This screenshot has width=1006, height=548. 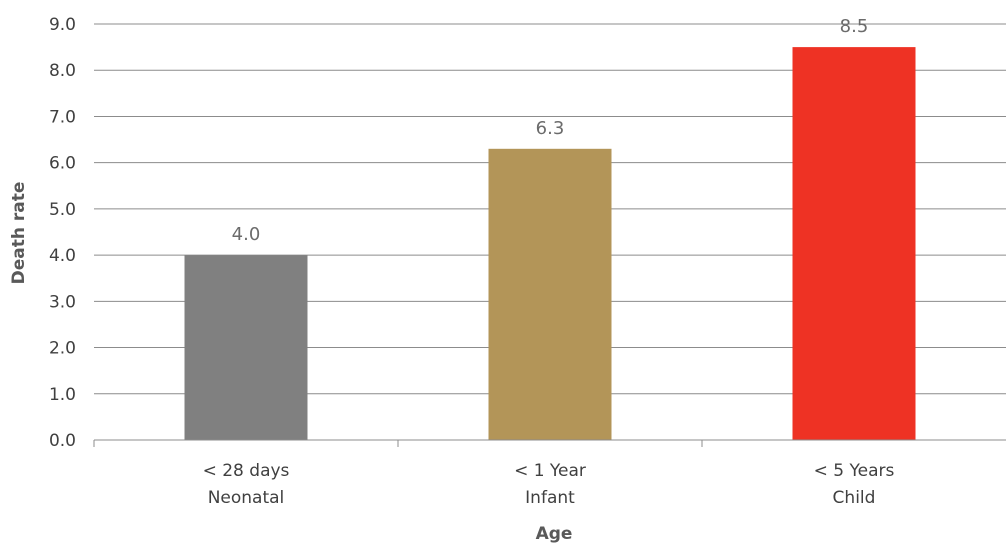 What do you see at coordinates (62, 117) in the screenshot?
I see `y-tick-label: 7.0` at bounding box center [62, 117].